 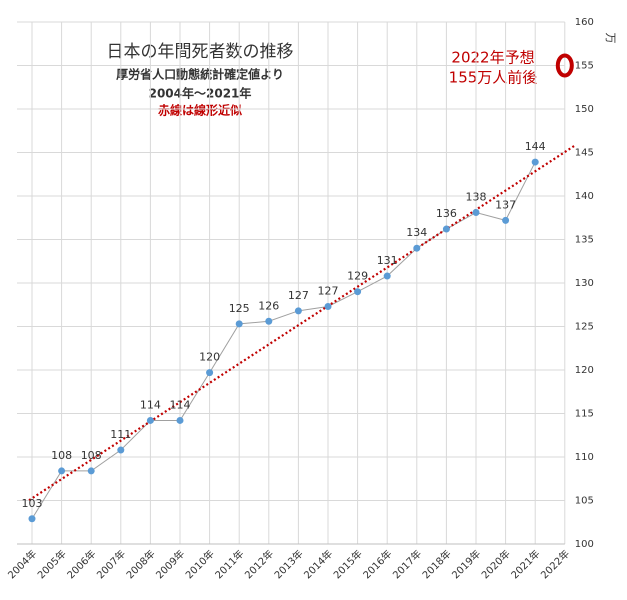 What do you see at coordinates (535, 146) in the screenshot?
I see `data-label: 144` at bounding box center [535, 146].